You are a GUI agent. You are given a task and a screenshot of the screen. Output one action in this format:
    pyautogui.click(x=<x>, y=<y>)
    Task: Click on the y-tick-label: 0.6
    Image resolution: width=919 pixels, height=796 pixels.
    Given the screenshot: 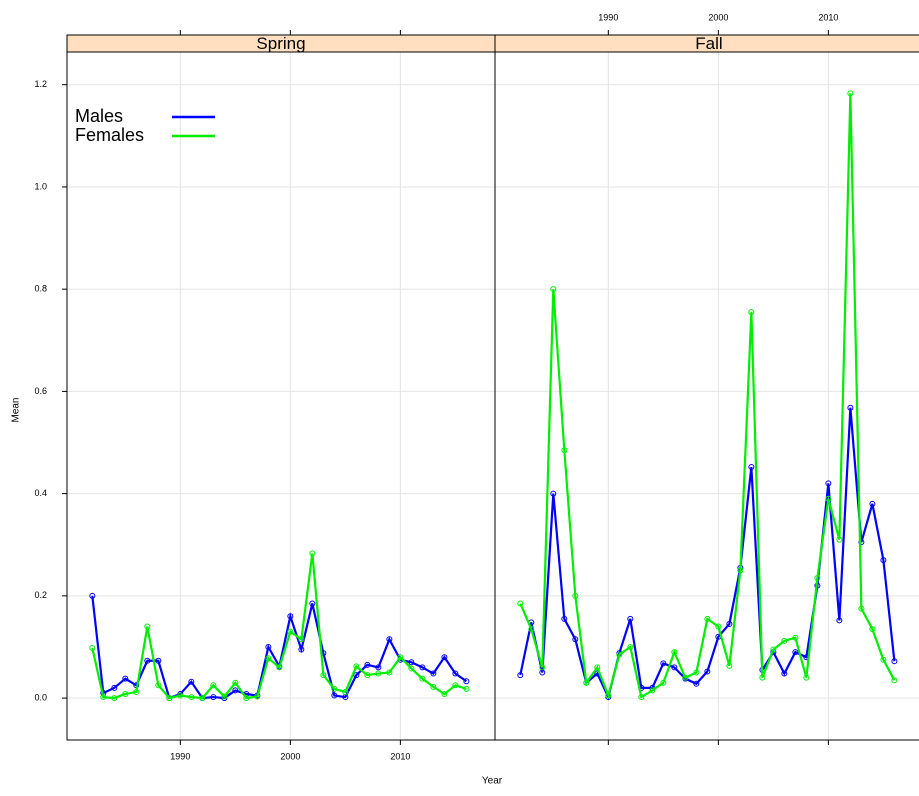 What is the action you would take?
    pyautogui.click(x=40, y=391)
    